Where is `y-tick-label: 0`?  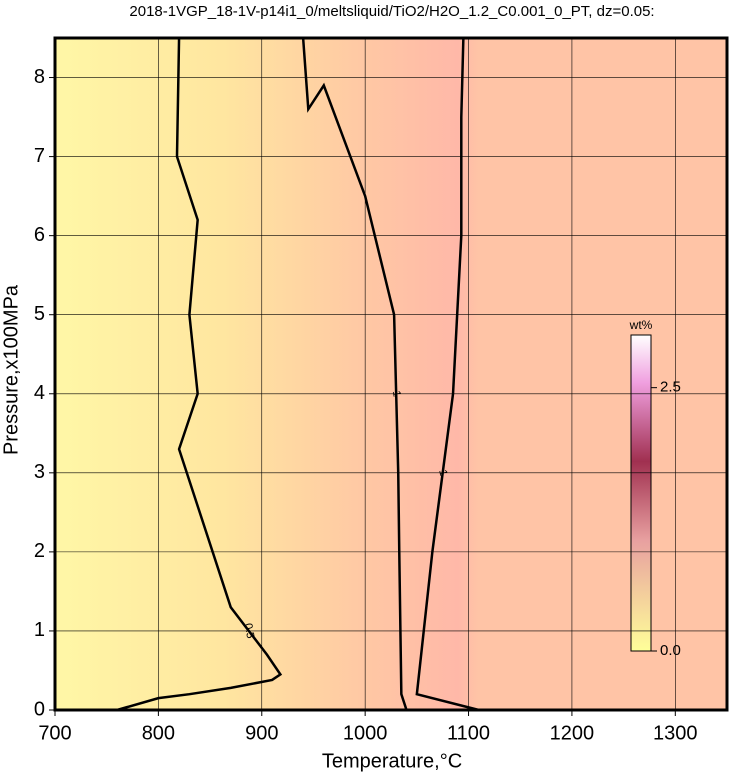
y-tick-label: 0 is located at coordinates (39, 709).